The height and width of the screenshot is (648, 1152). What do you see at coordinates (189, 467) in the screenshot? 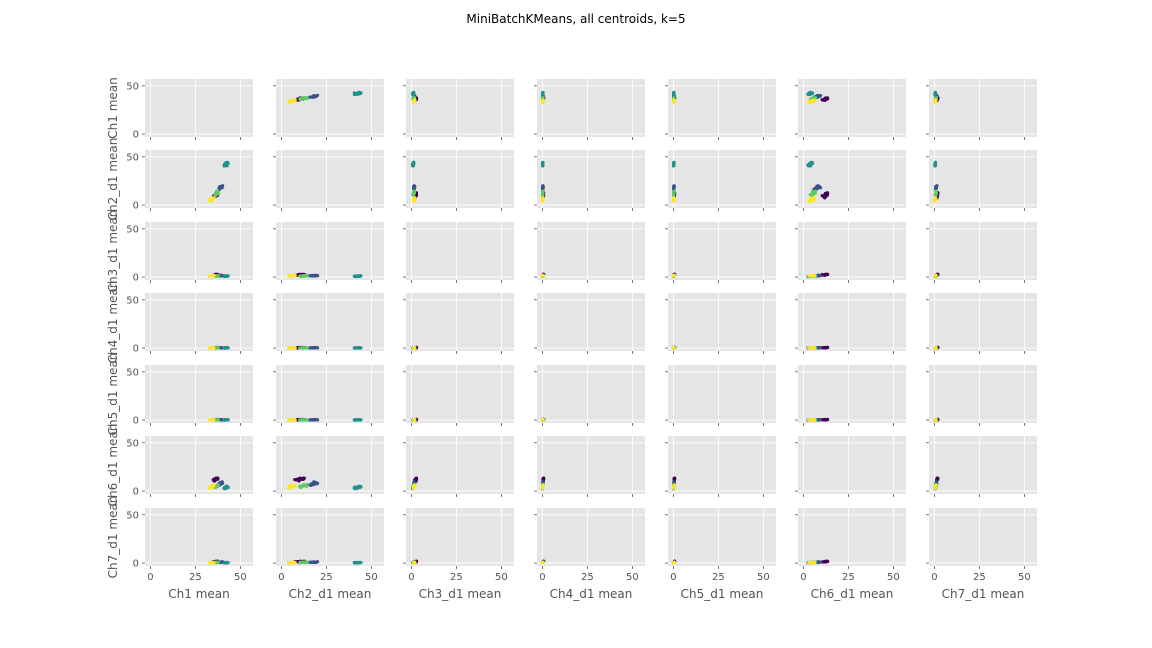
I see `panel-ch6-d1-mean-vs-ch1-mean: 050` at bounding box center [189, 467].